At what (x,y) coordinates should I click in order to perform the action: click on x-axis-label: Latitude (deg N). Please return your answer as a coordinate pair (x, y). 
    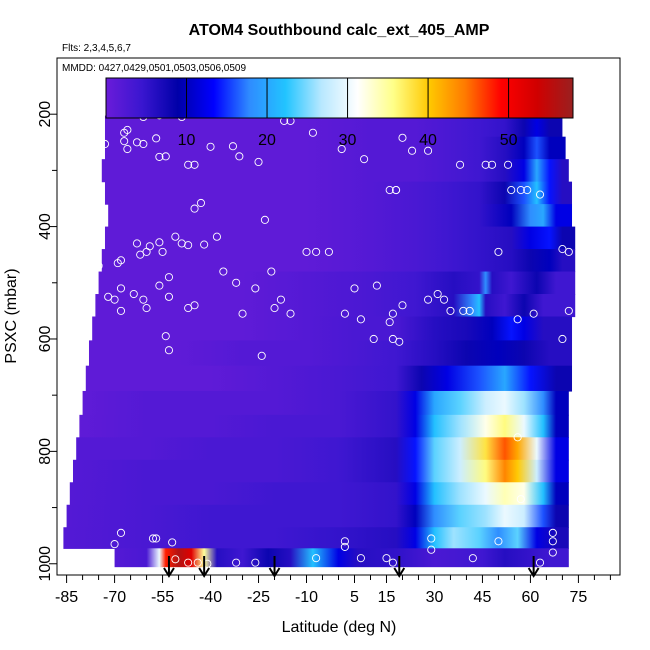
    Looking at the image, I should click on (339, 627).